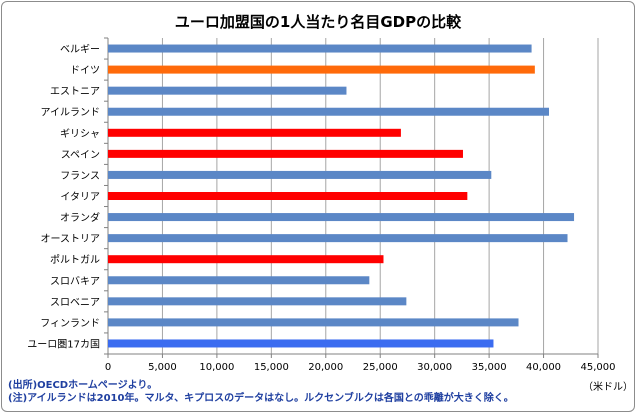 This screenshot has width=636, height=413. Describe the element at coordinates (434, 367) in the screenshot. I see `x-tick-label: 30,000` at that location.